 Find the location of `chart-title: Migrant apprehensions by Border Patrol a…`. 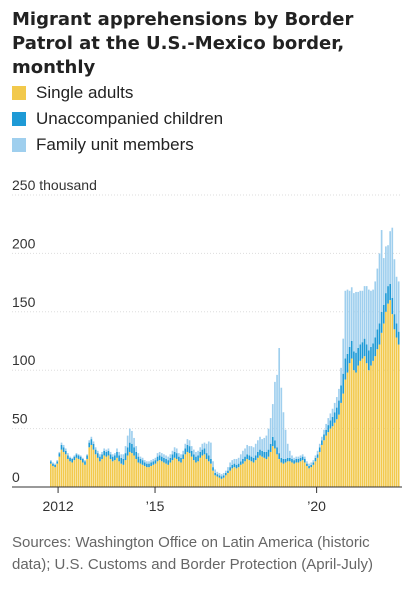

chart-title: Migrant apprehensions by Border Patrol a… is located at coordinates (183, 43).